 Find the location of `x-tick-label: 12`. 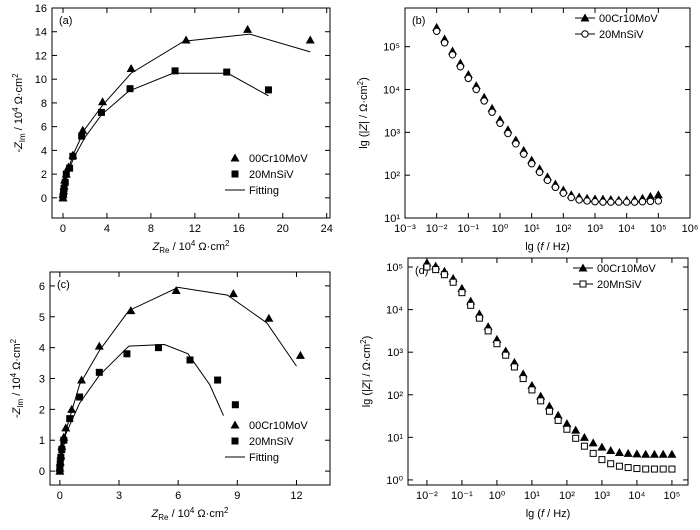

x-tick-label: 12 is located at coordinates (195, 229).